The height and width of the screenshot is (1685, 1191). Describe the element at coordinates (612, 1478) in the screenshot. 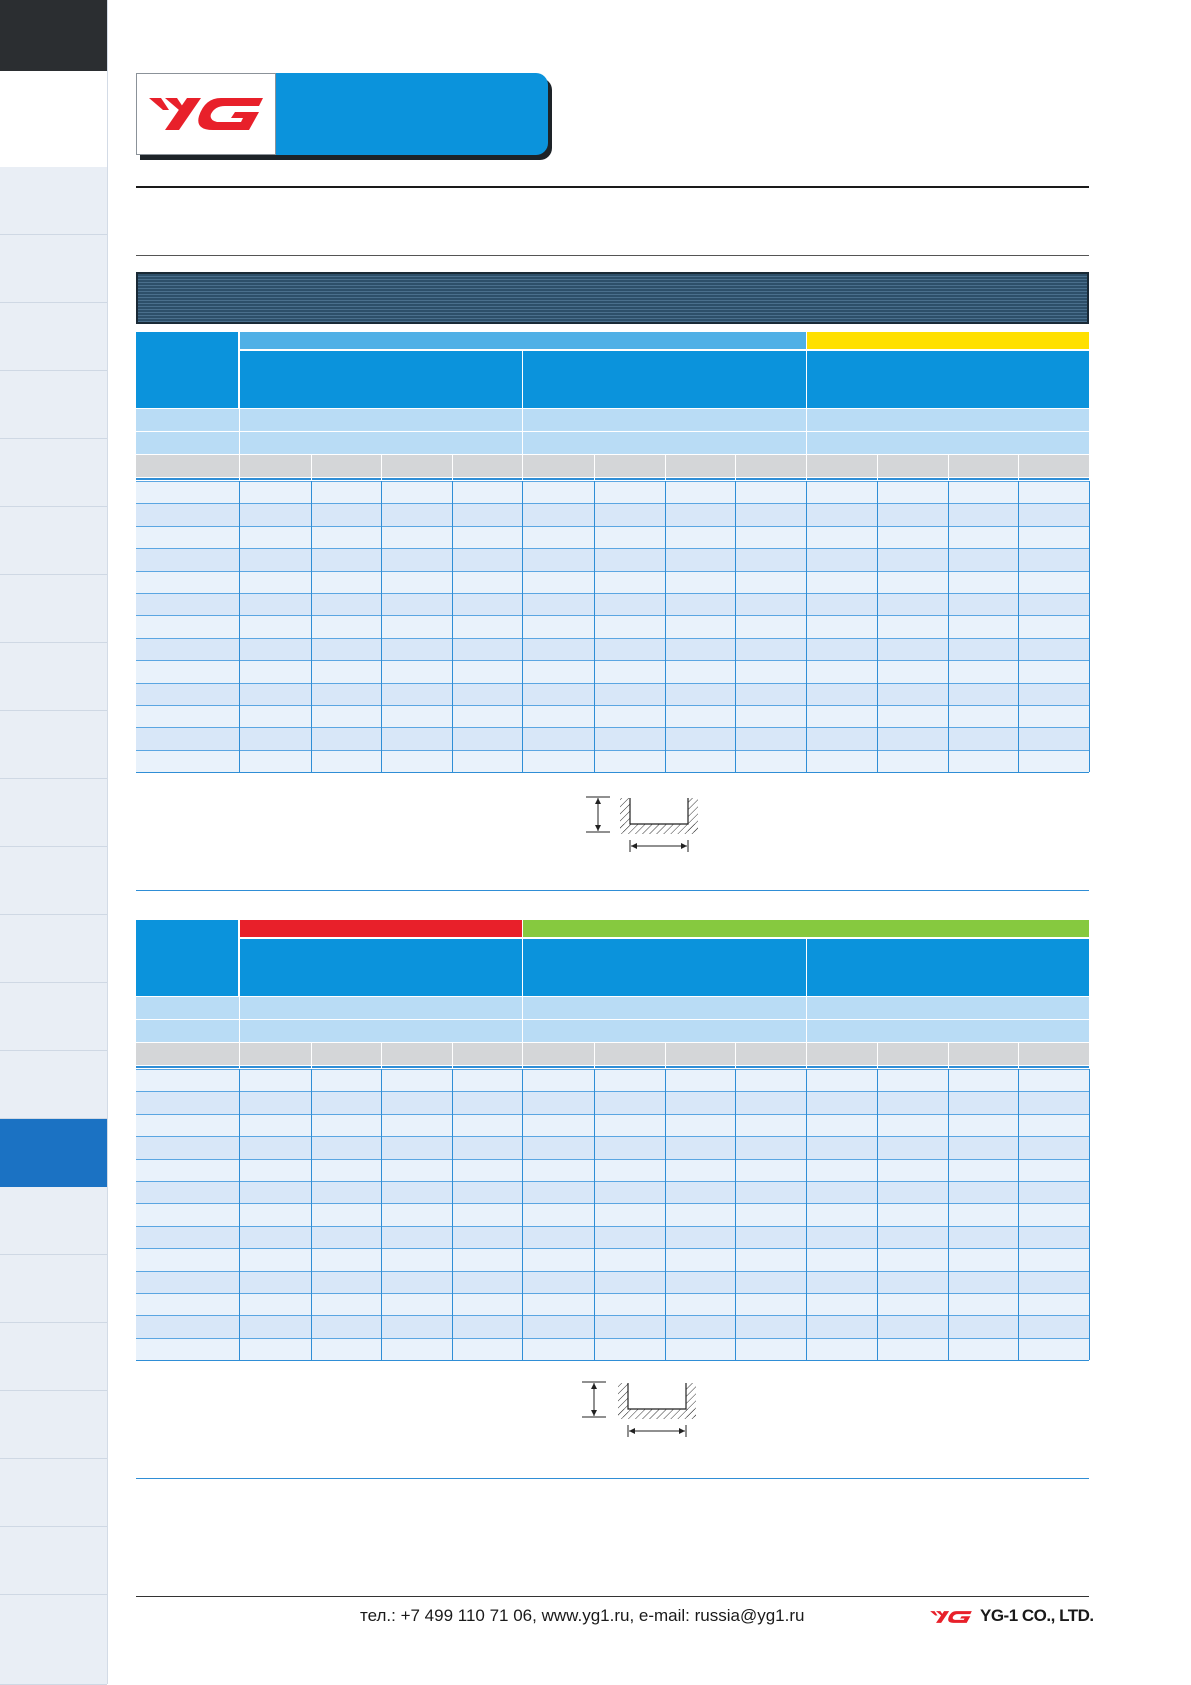

I see `table-separator` at that location.